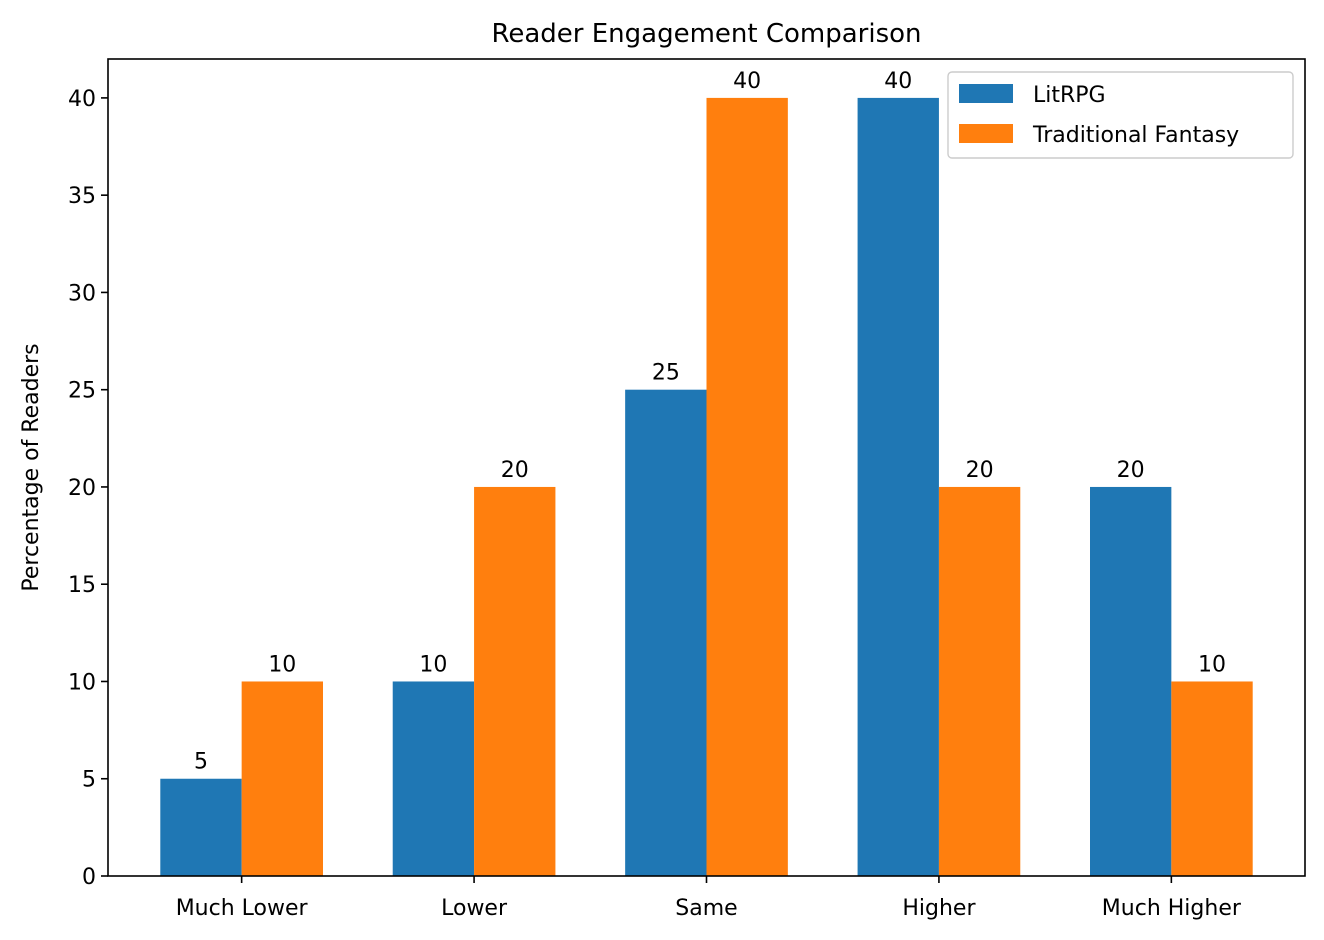 This screenshot has height=940, width=1324. I want to click on bar-traditional-fantasy-higher, so click(979, 681).